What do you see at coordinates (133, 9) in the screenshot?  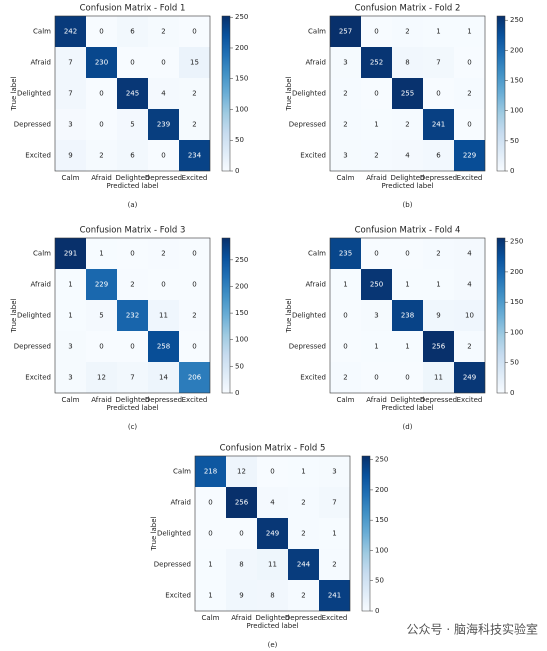 I see `chart-title: Confusion Matrix - Fold 1` at bounding box center [133, 9].